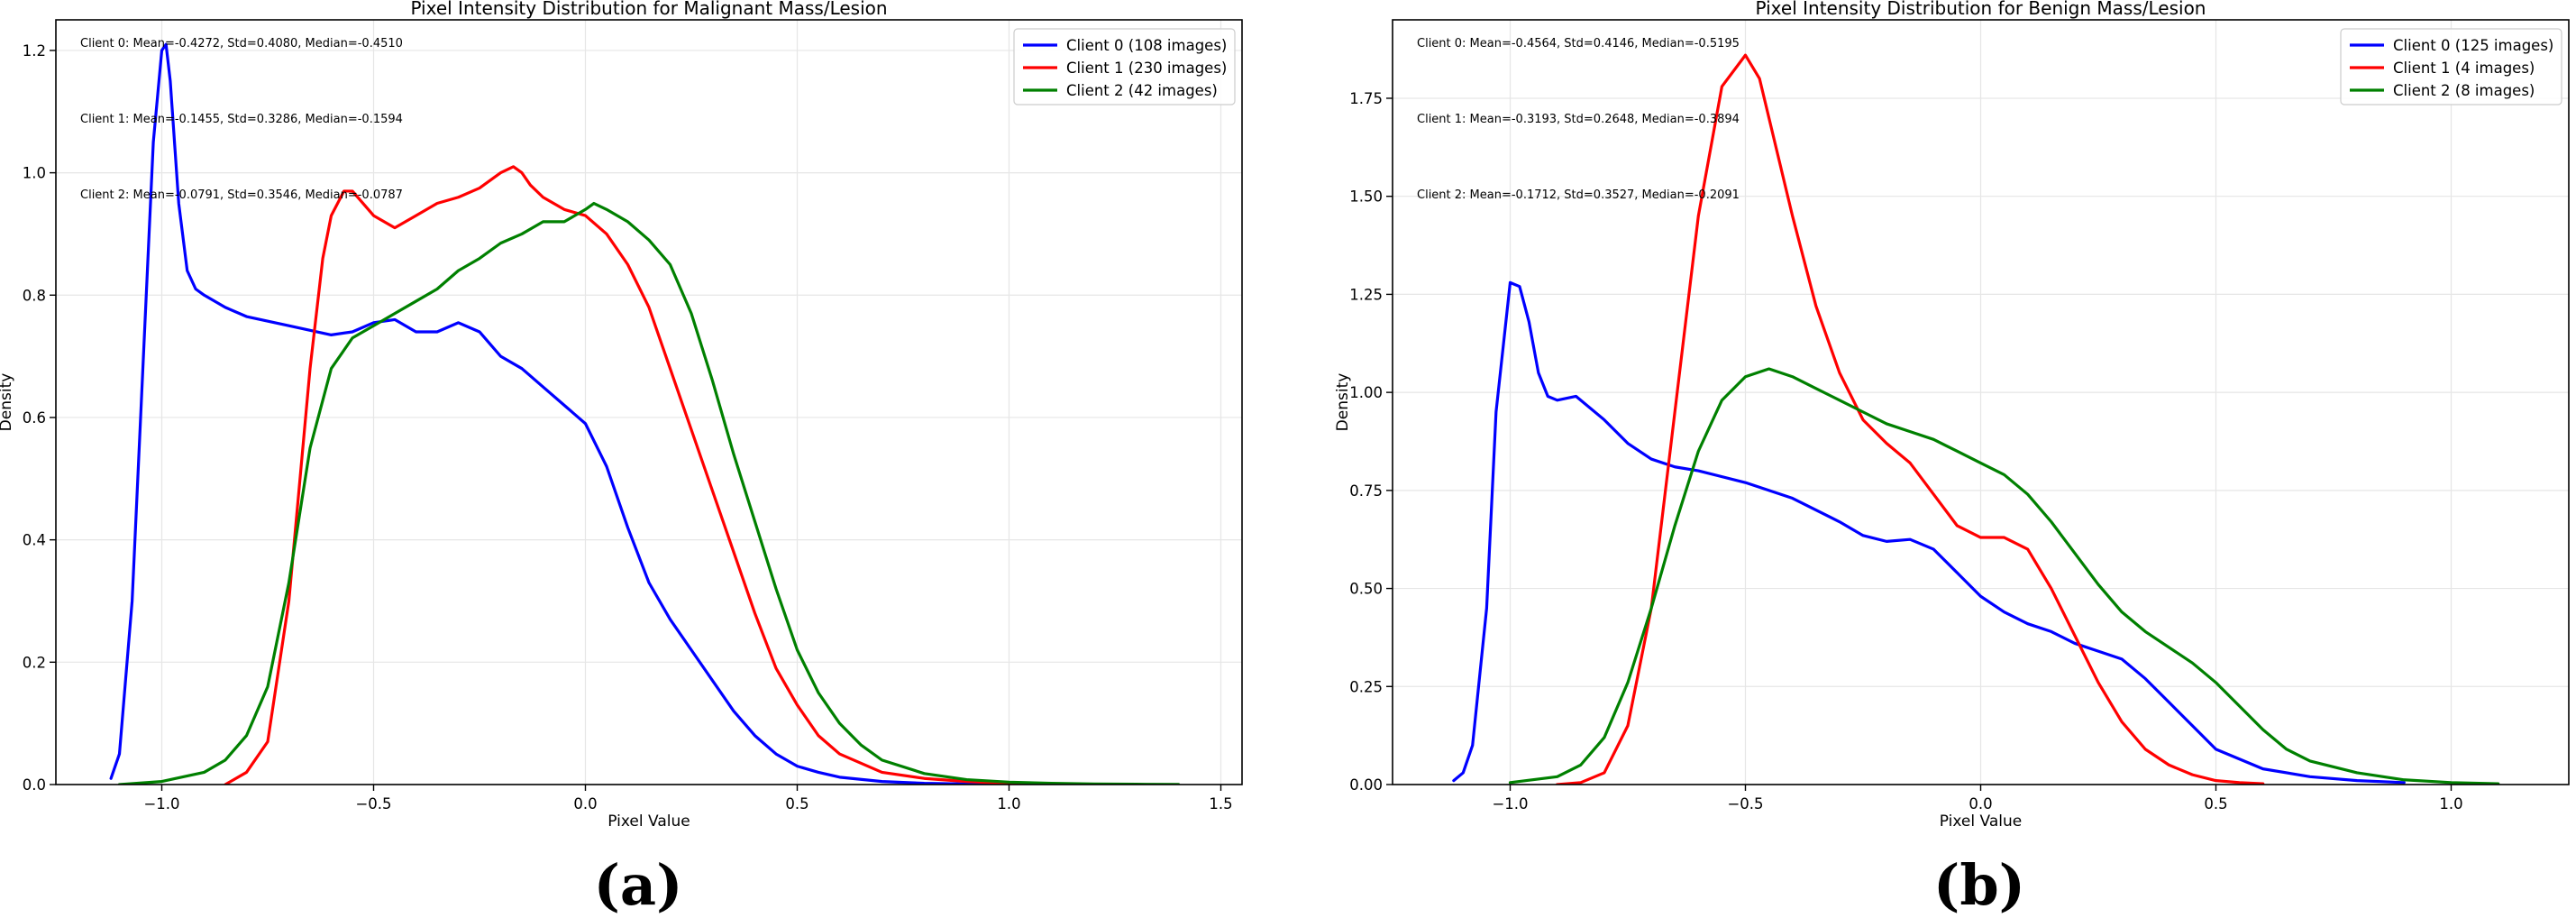 The width and height of the screenshot is (2576, 918). What do you see at coordinates (34, 418) in the screenshot?
I see `y-tick-label: 0.6` at bounding box center [34, 418].